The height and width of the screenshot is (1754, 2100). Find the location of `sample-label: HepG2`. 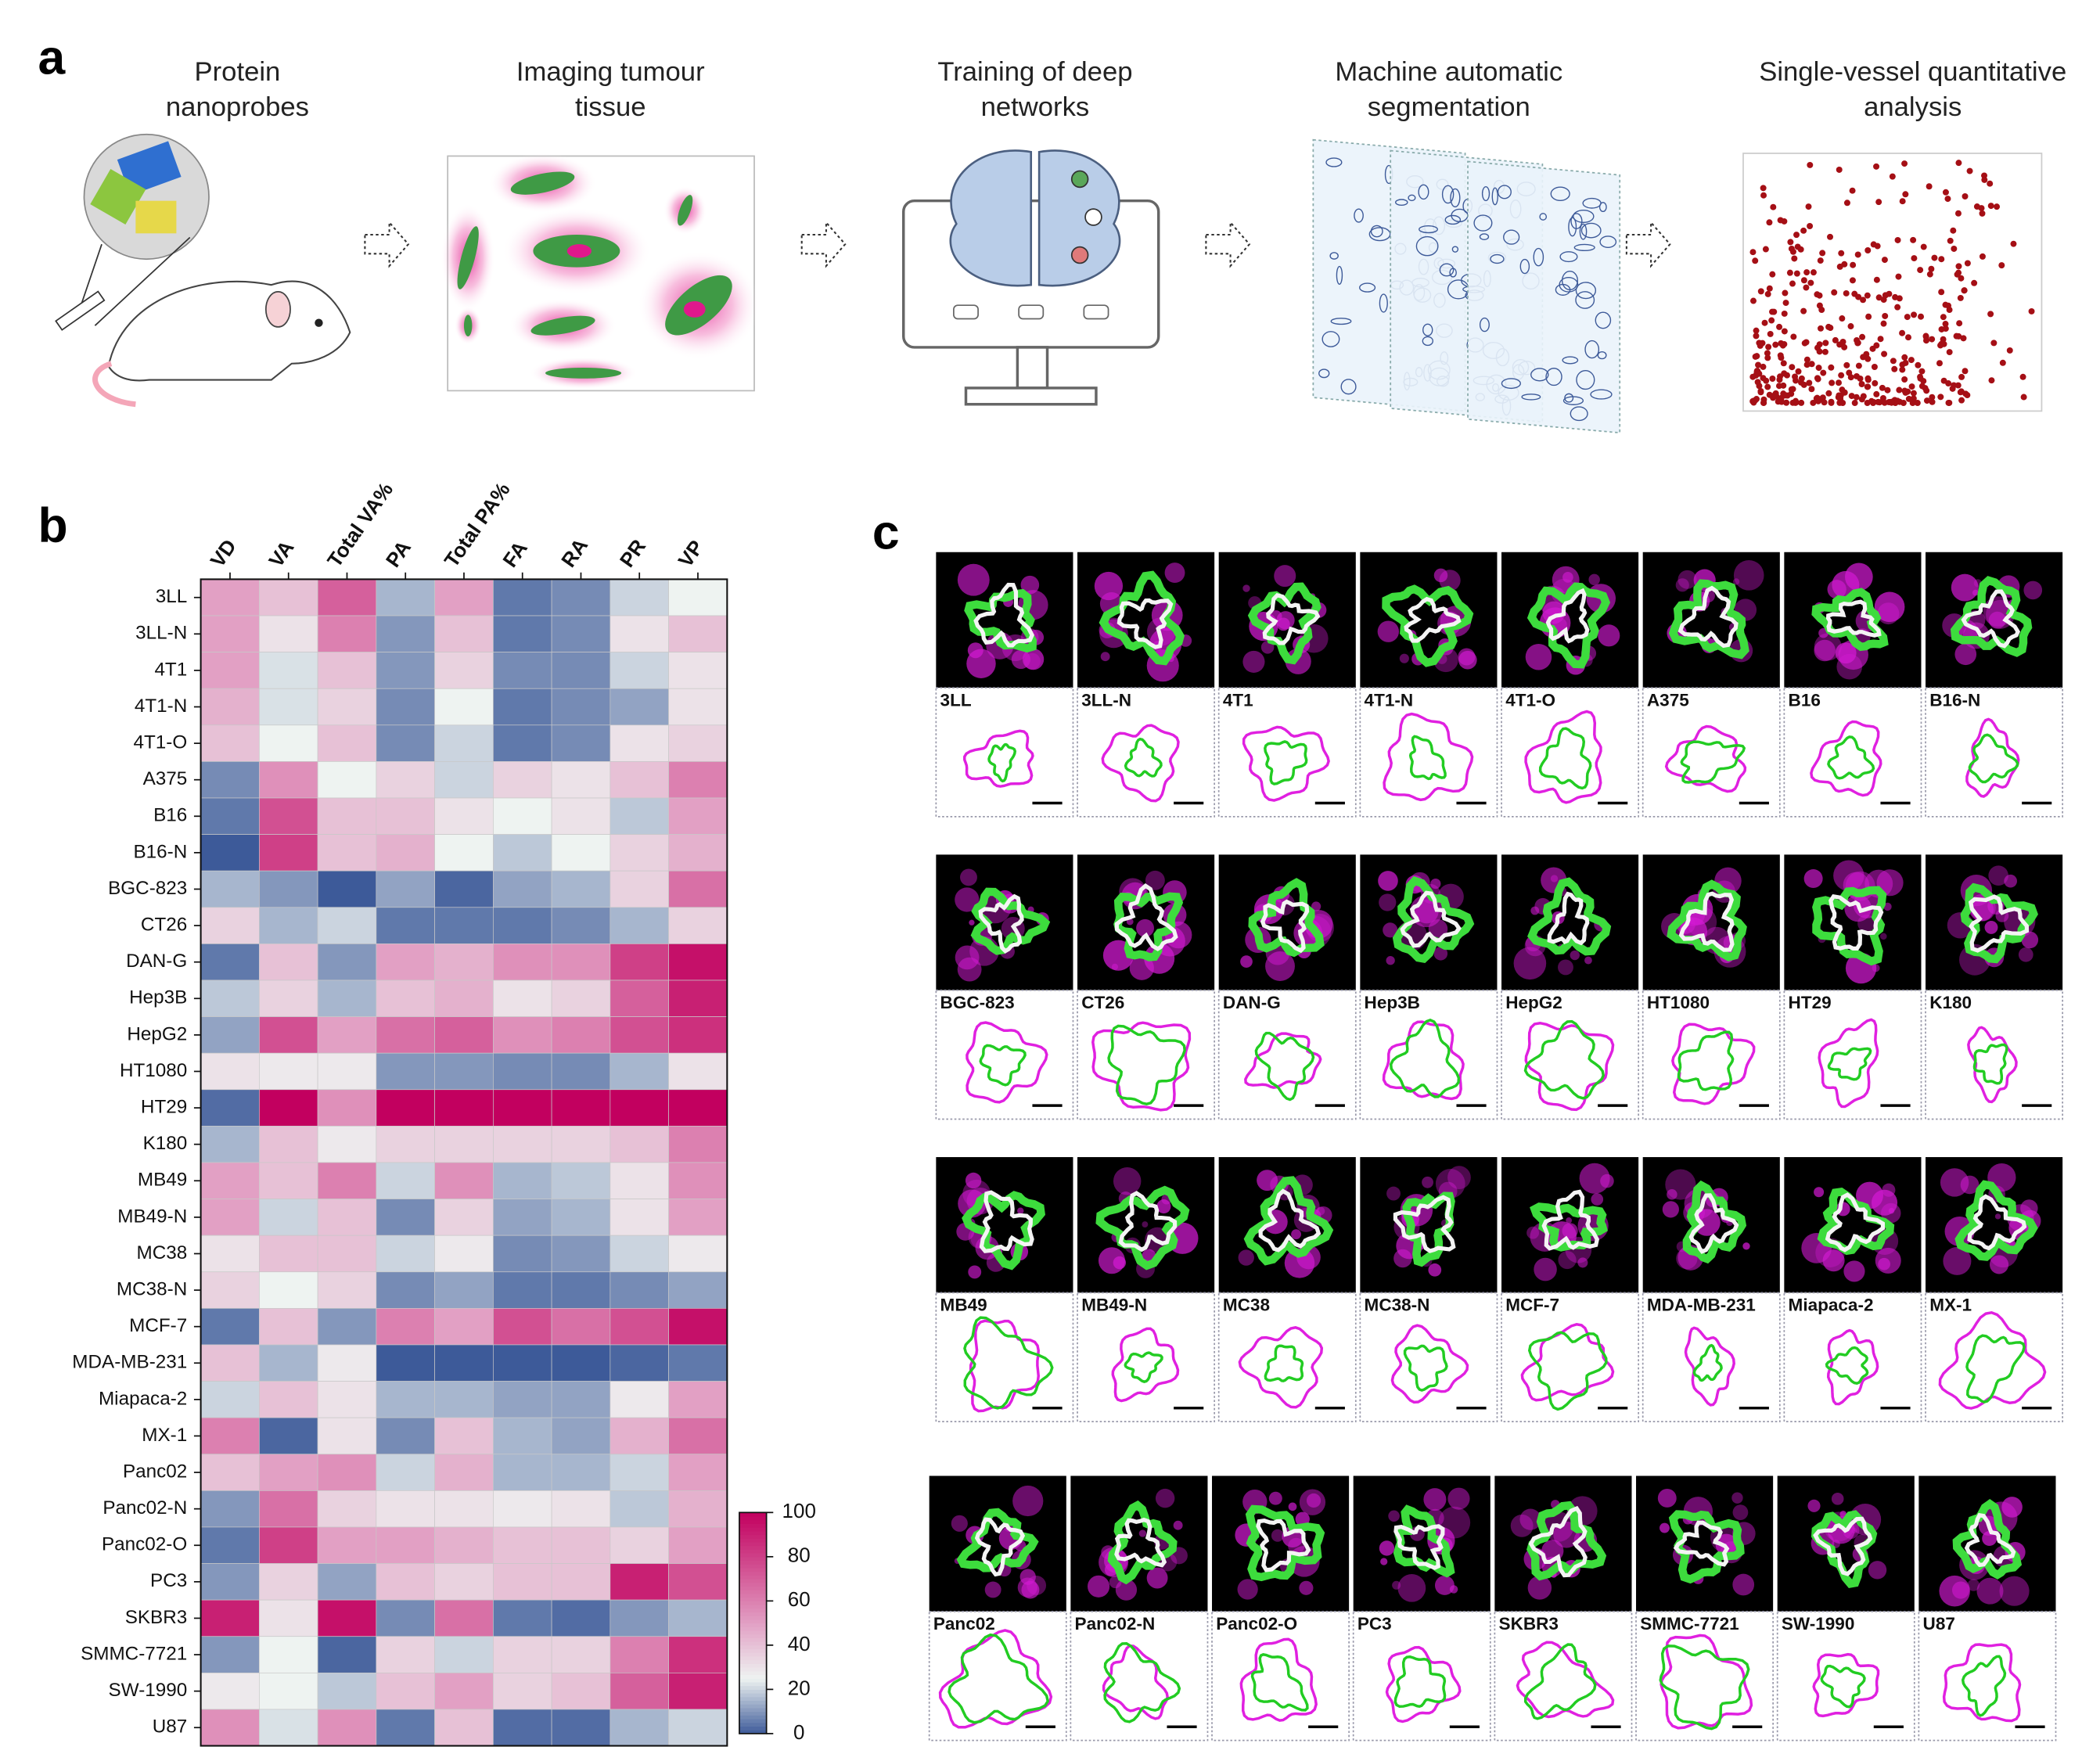

sample-label: HepG2 is located at coordinates (1533, 1003).